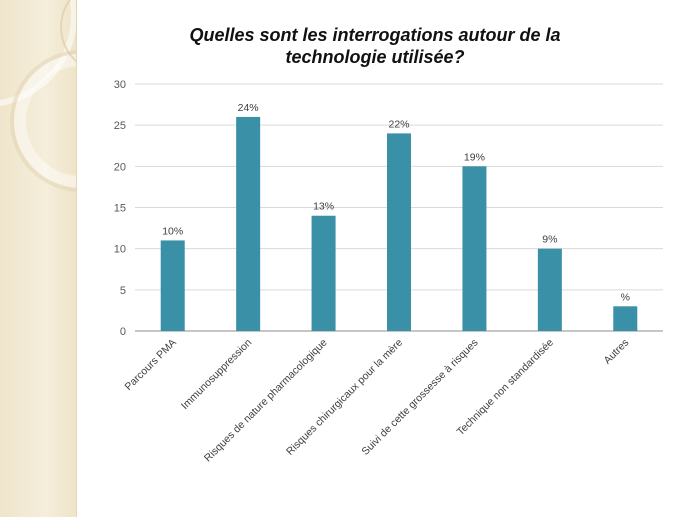 This screenshot has width=689, height=517. Describe the element at coordinates (616, 352) in the screenshot. I see `x-tick-label: Autres` at that location.